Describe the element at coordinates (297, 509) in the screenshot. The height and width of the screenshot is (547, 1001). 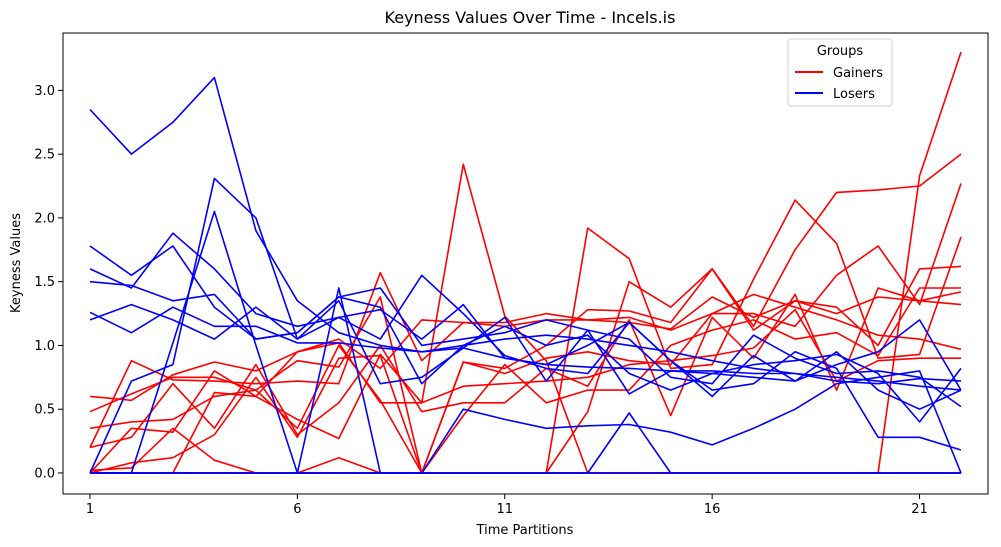
I see `x-tick-label: 6` at that location.